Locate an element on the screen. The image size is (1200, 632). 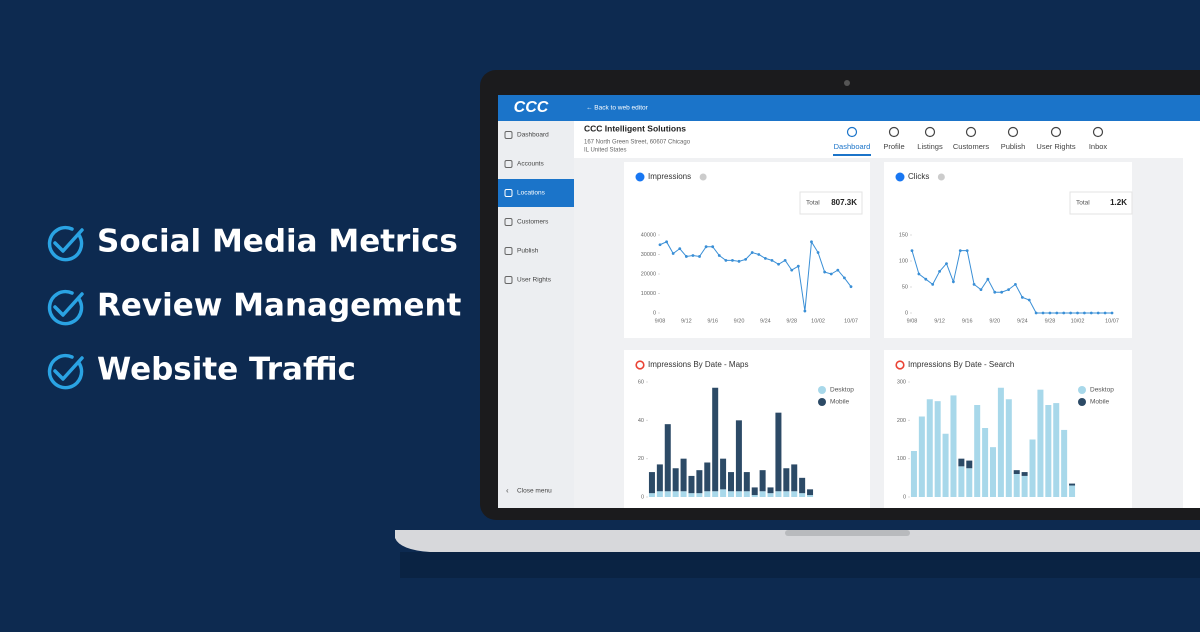
tab: Profile is located at coordinates (893, 146).